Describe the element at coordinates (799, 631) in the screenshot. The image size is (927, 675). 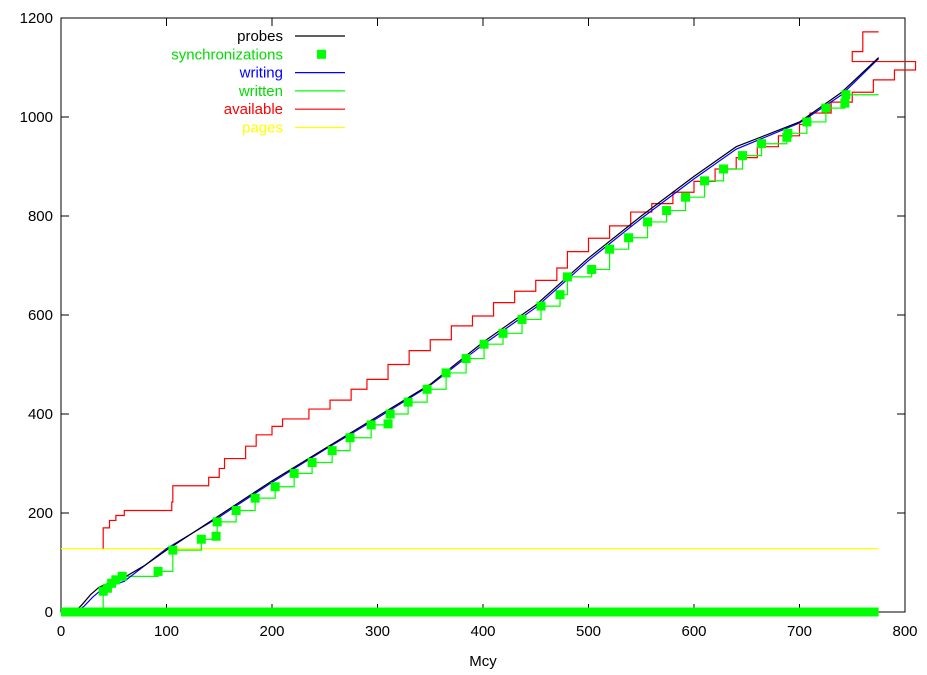
I see `x-tick-label: 700` at that location.